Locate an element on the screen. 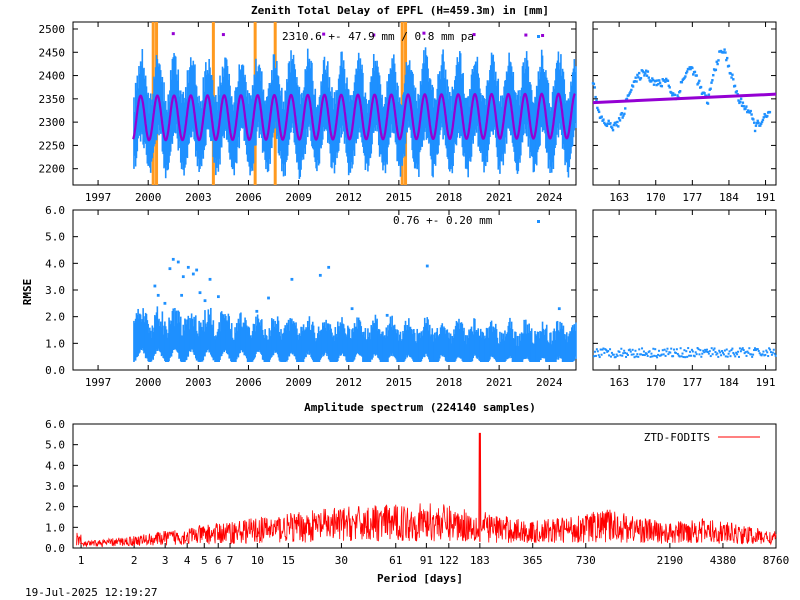  recent-rmse-xtick-label: 184 is located at coordinates (729, 382).